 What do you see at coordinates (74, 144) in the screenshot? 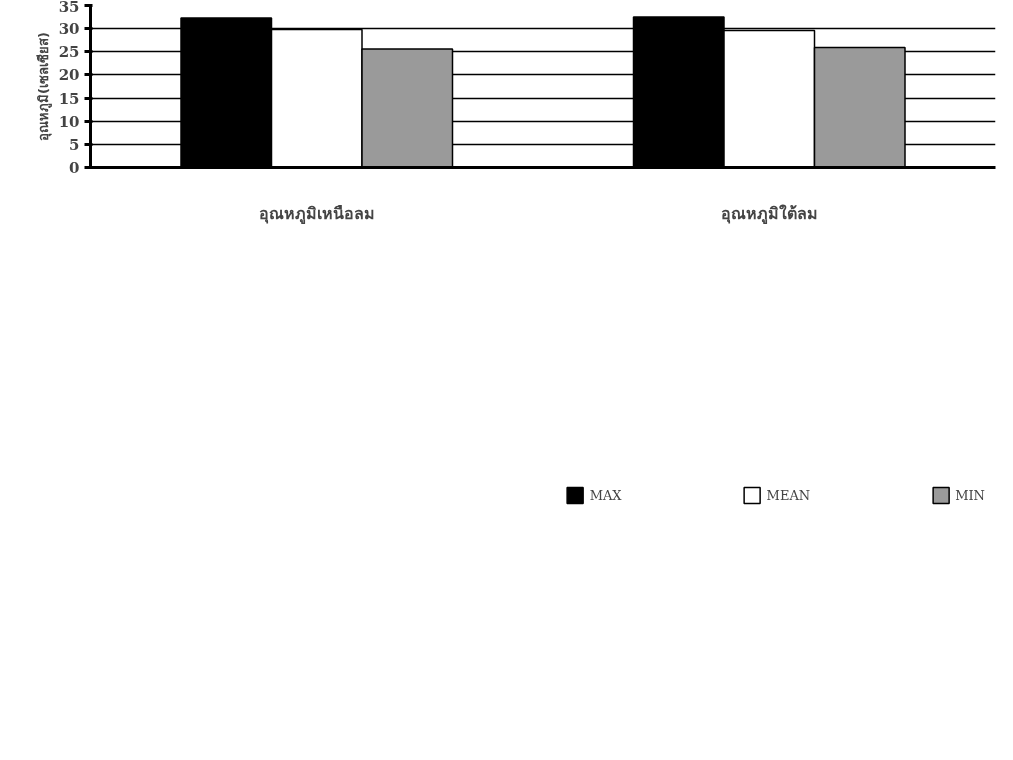
I see `y-tick-label: 5` at bounding box center [74, 144].